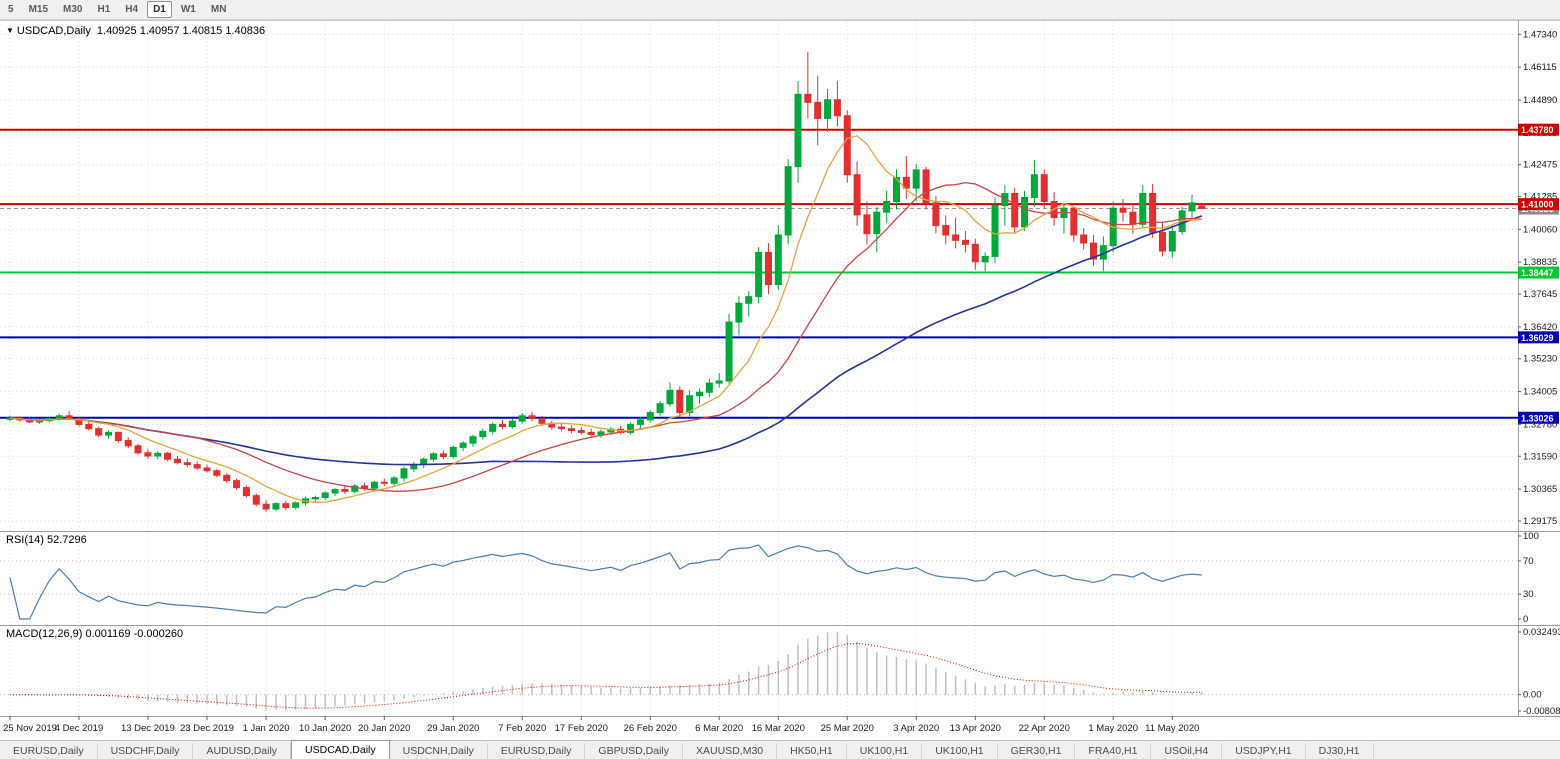 Image resolution: width=1560 pixels, height=759 pixels. I want to click on date-tick-label: 6 Mar 2020, so click(719, 728).